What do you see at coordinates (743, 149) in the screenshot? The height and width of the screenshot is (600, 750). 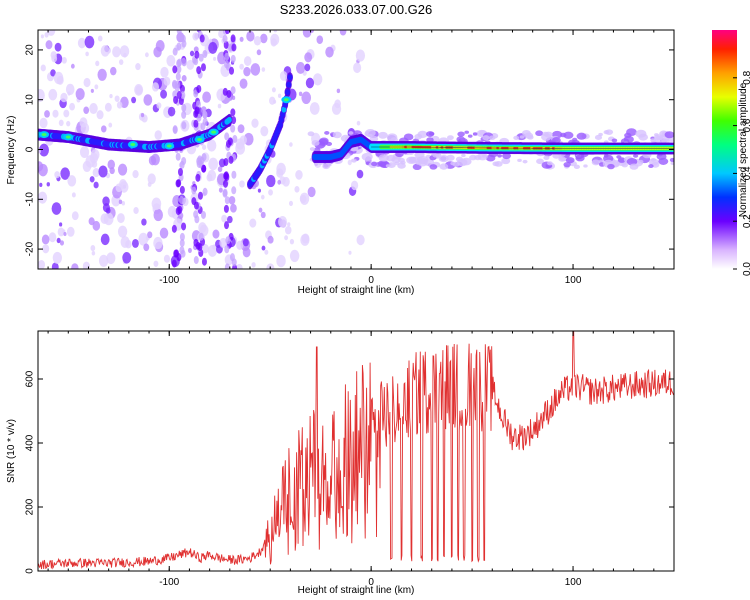 I see `colorbar-label: Normalized spectral amplitude` at bounding box center [743, 149].